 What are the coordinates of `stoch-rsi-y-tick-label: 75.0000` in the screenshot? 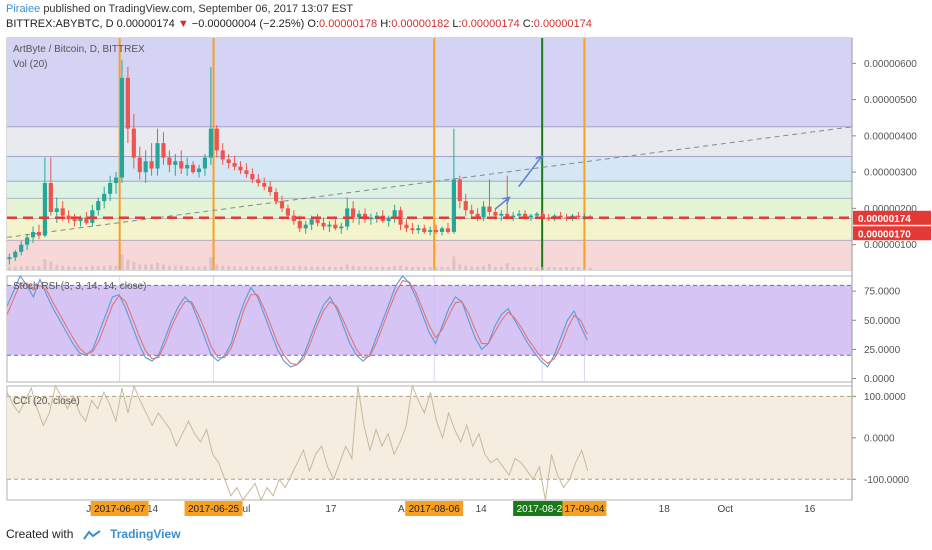 It's located at (882, 292).